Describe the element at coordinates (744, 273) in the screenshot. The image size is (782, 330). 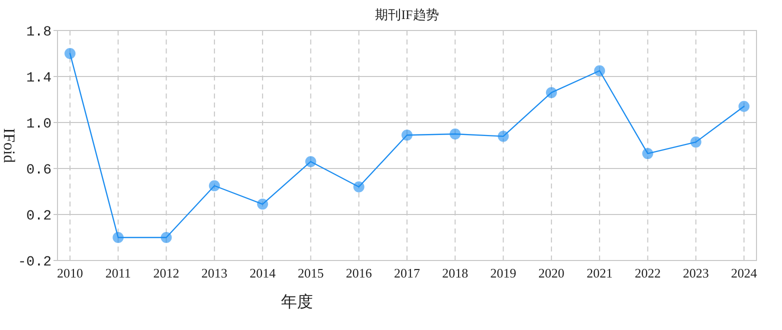
I see `x-tick-label: 2024` at that location.